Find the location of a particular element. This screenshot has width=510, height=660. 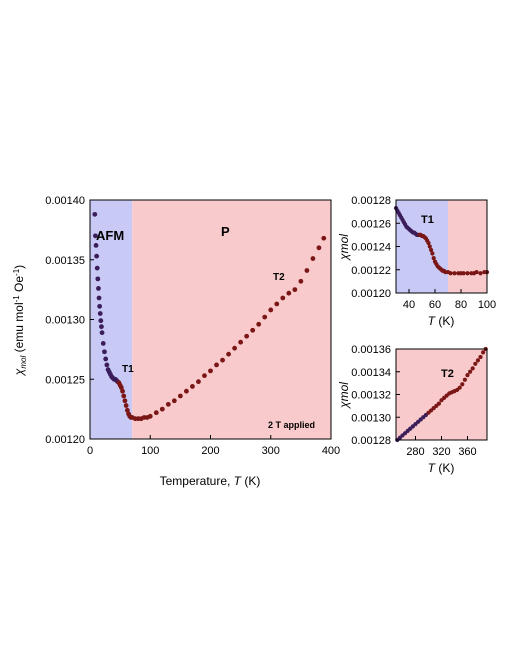

y-tick-label: 0.00124 is located at coordinates (371, 248).